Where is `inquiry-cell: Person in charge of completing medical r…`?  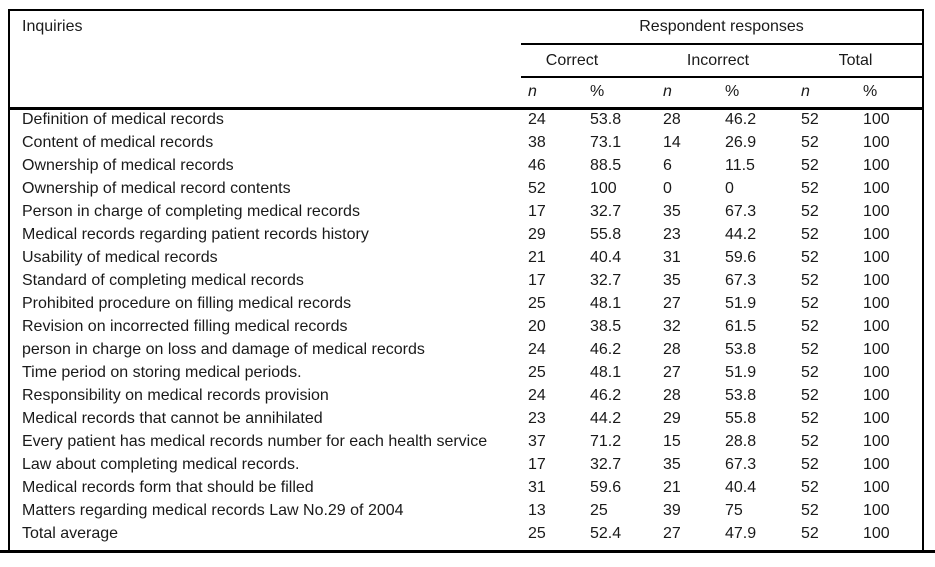 inquiry-cell: Person in charge of completing medical r… is located at coordinates (191, 211).